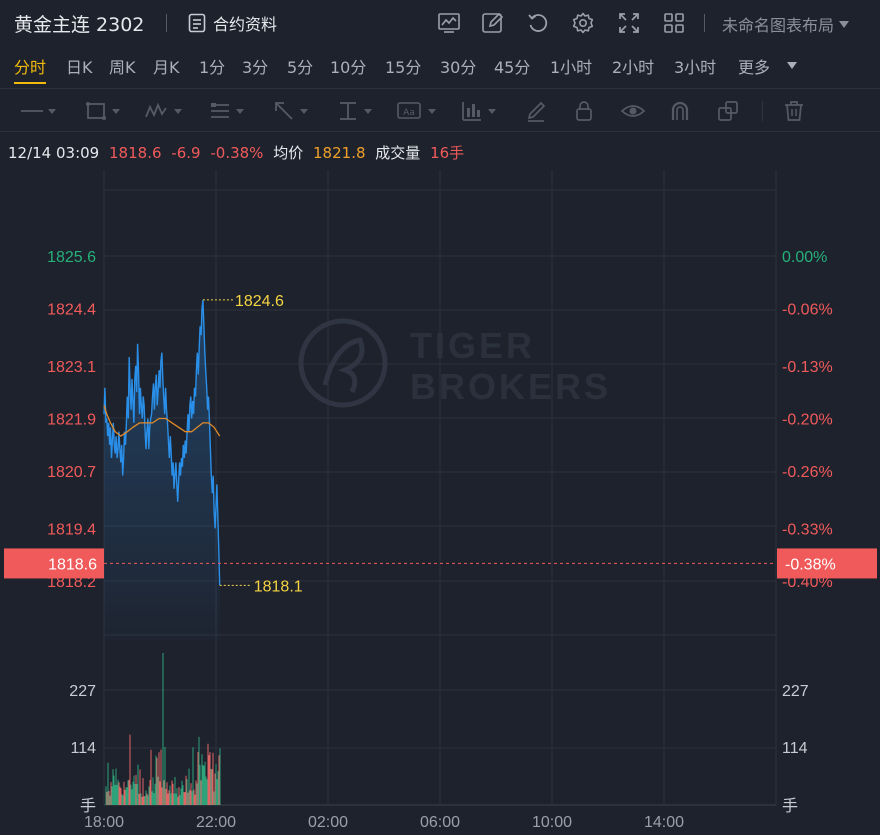  What do you see at coordinates (102, 111) in the screenshot?
I see `rectangle-tool-icon` at bounding box center [102, 111].